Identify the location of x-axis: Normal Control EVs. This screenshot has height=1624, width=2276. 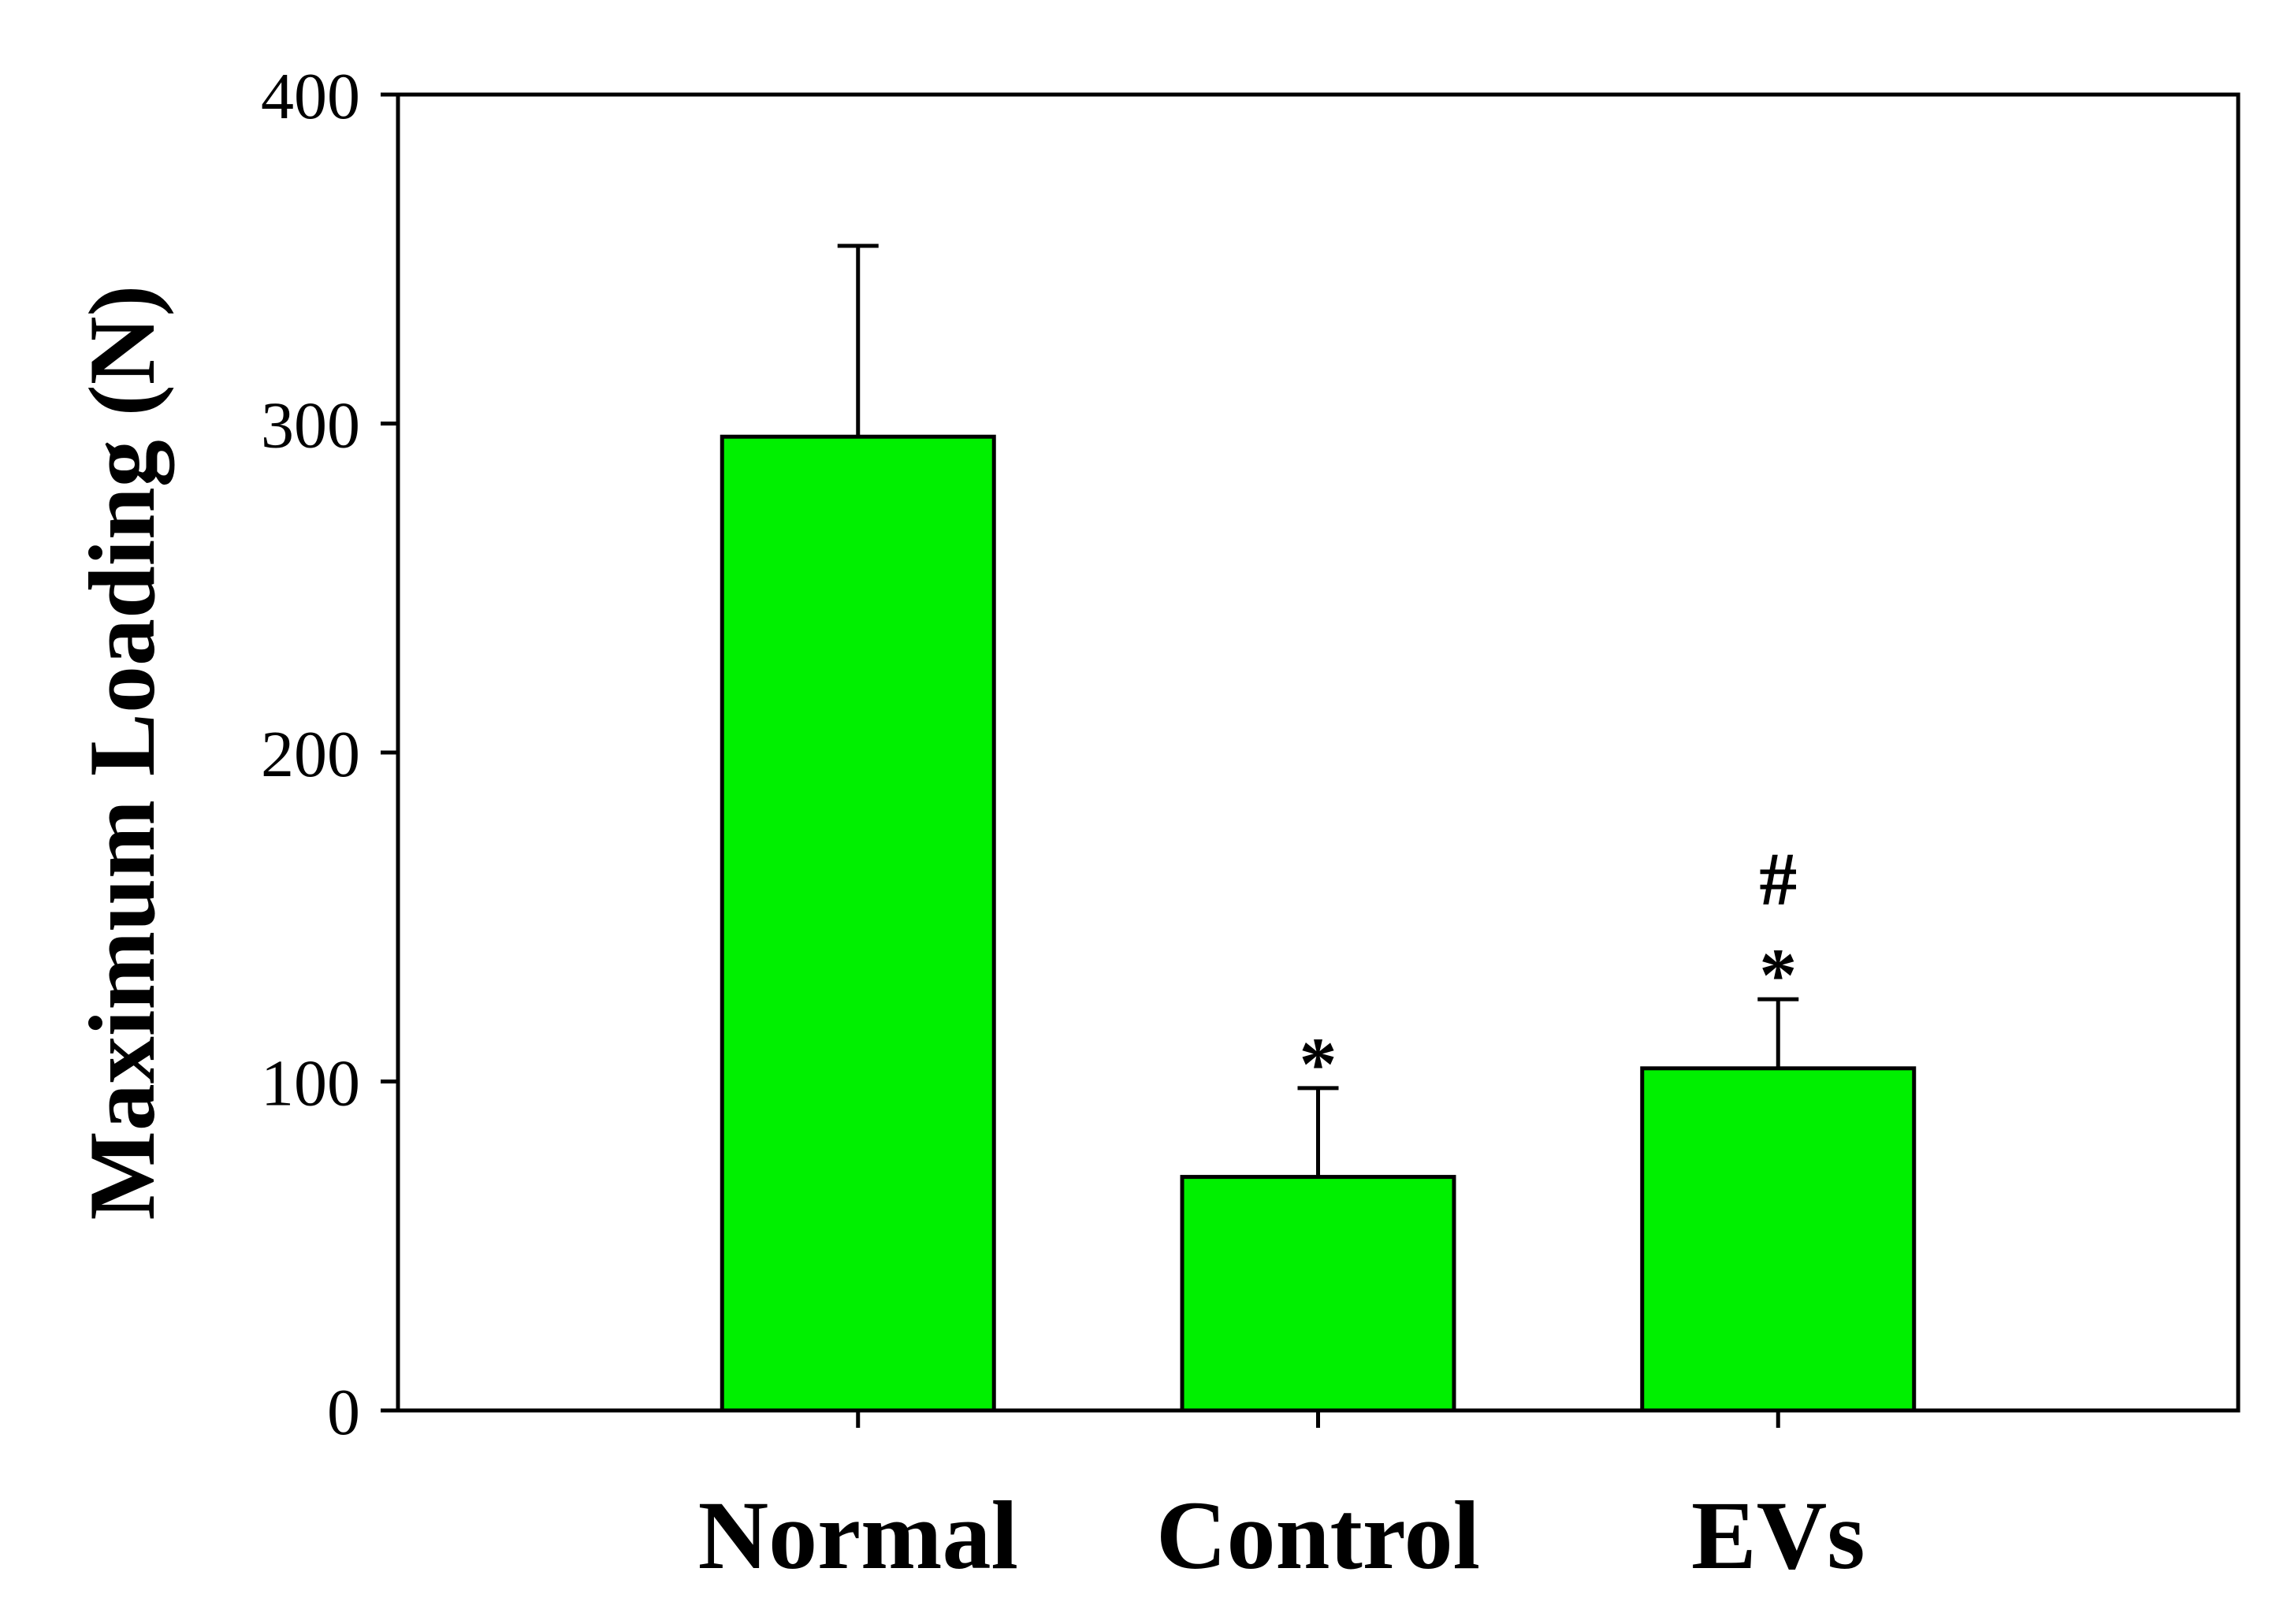
(1281, 1499).